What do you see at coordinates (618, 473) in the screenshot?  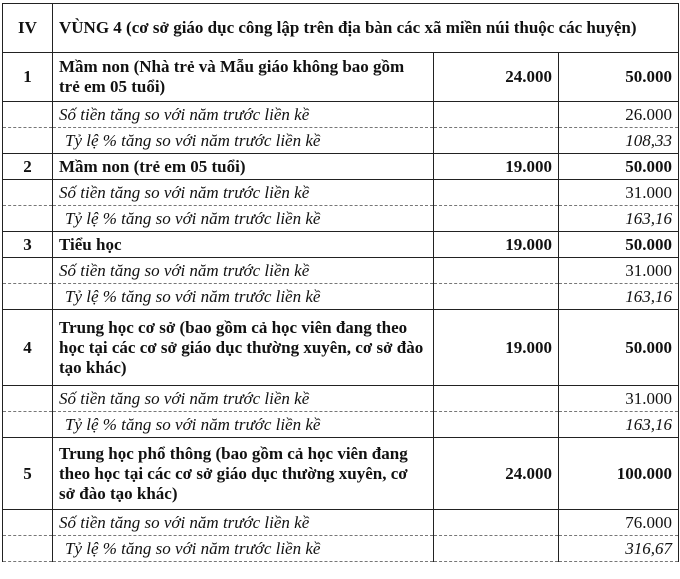 I see `row-new-value: 100.000` at bounding box center [618, 473].